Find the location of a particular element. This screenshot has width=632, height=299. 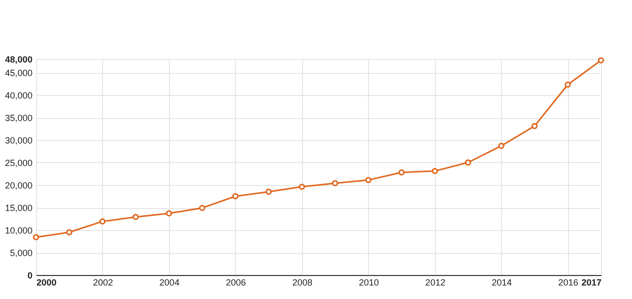

x-tick-label: 2010 is located at coordinates (368, 283).